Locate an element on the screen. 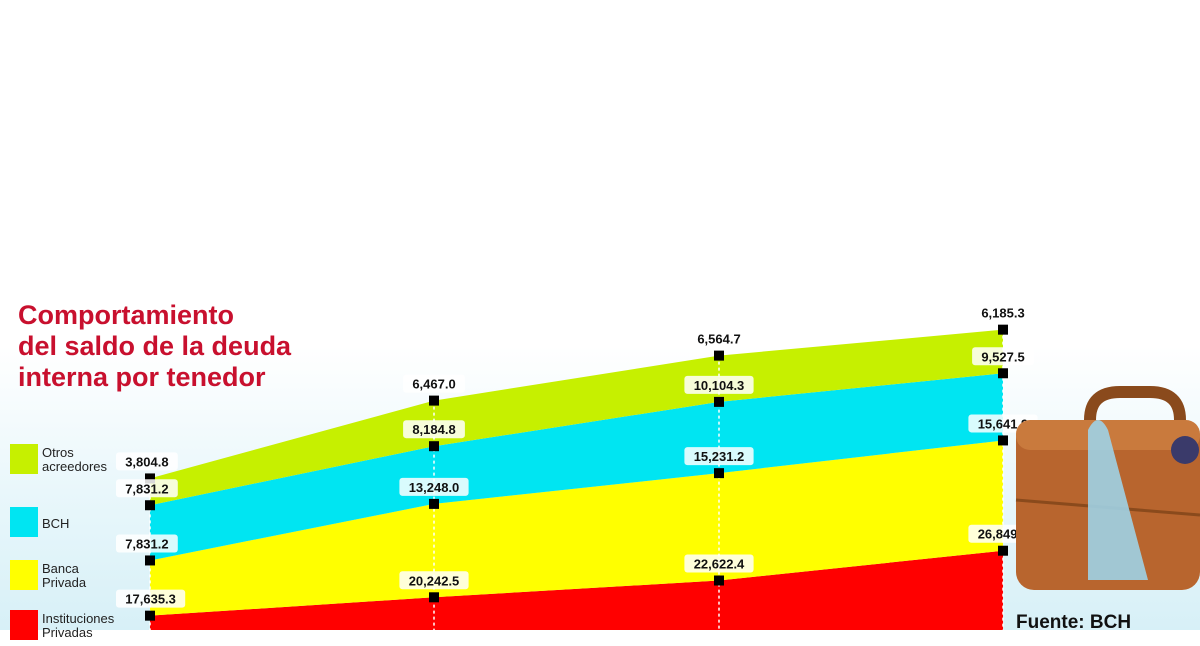 The height and width of the screenshot is (646, 1200). data-label: 15,641.9 is located at coordinates (1003, 423).